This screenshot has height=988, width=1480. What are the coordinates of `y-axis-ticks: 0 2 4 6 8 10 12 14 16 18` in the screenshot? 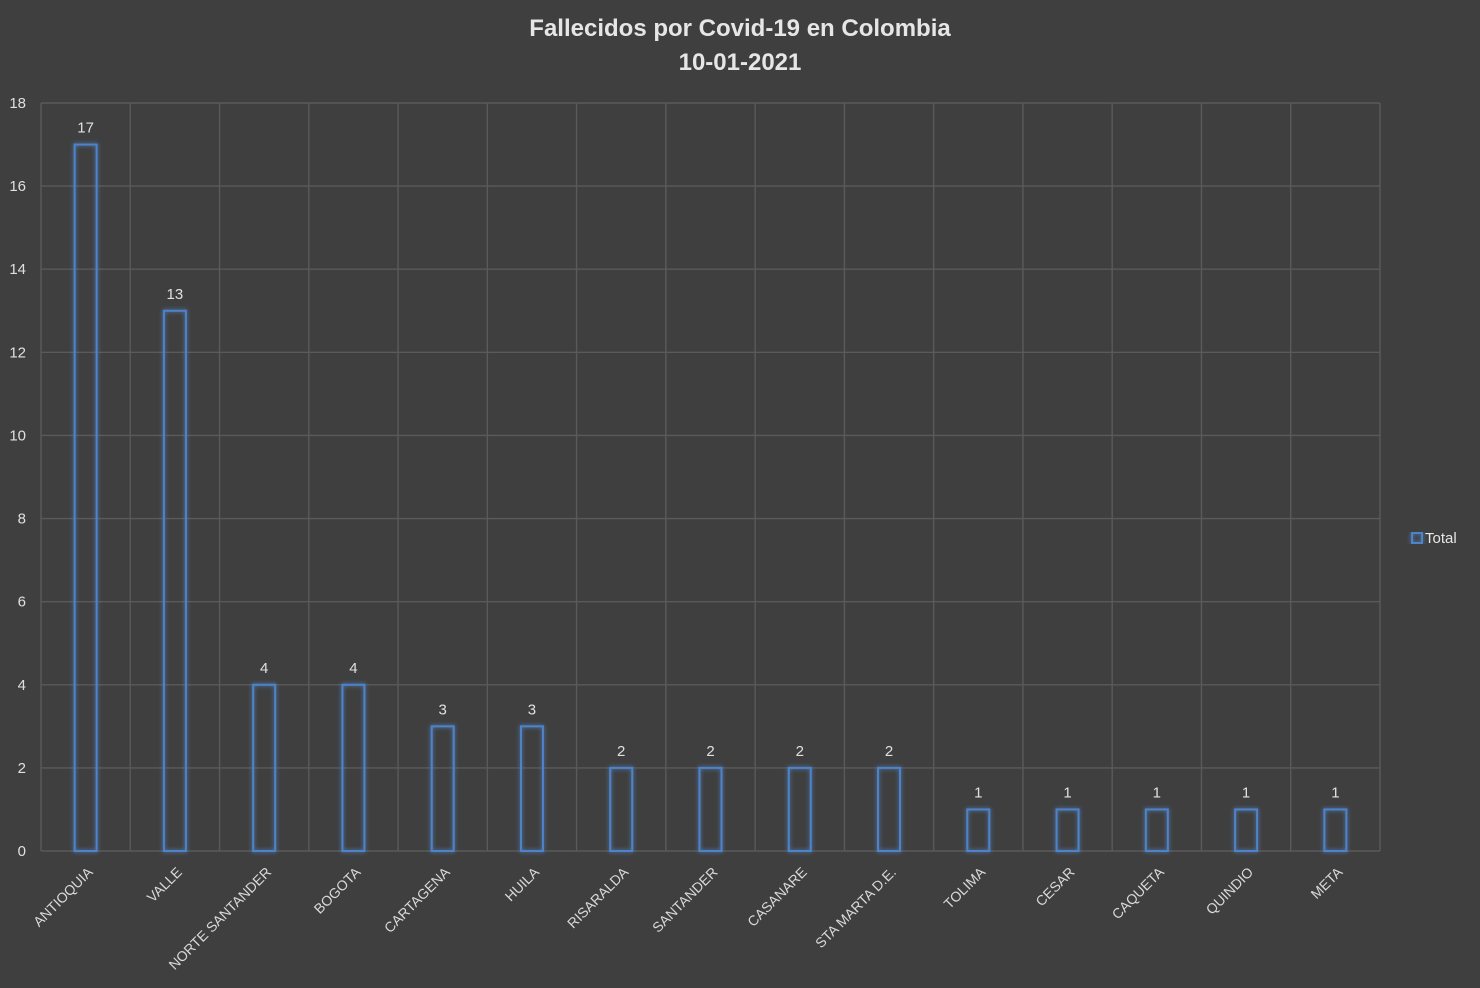 It's located at (17, 477).